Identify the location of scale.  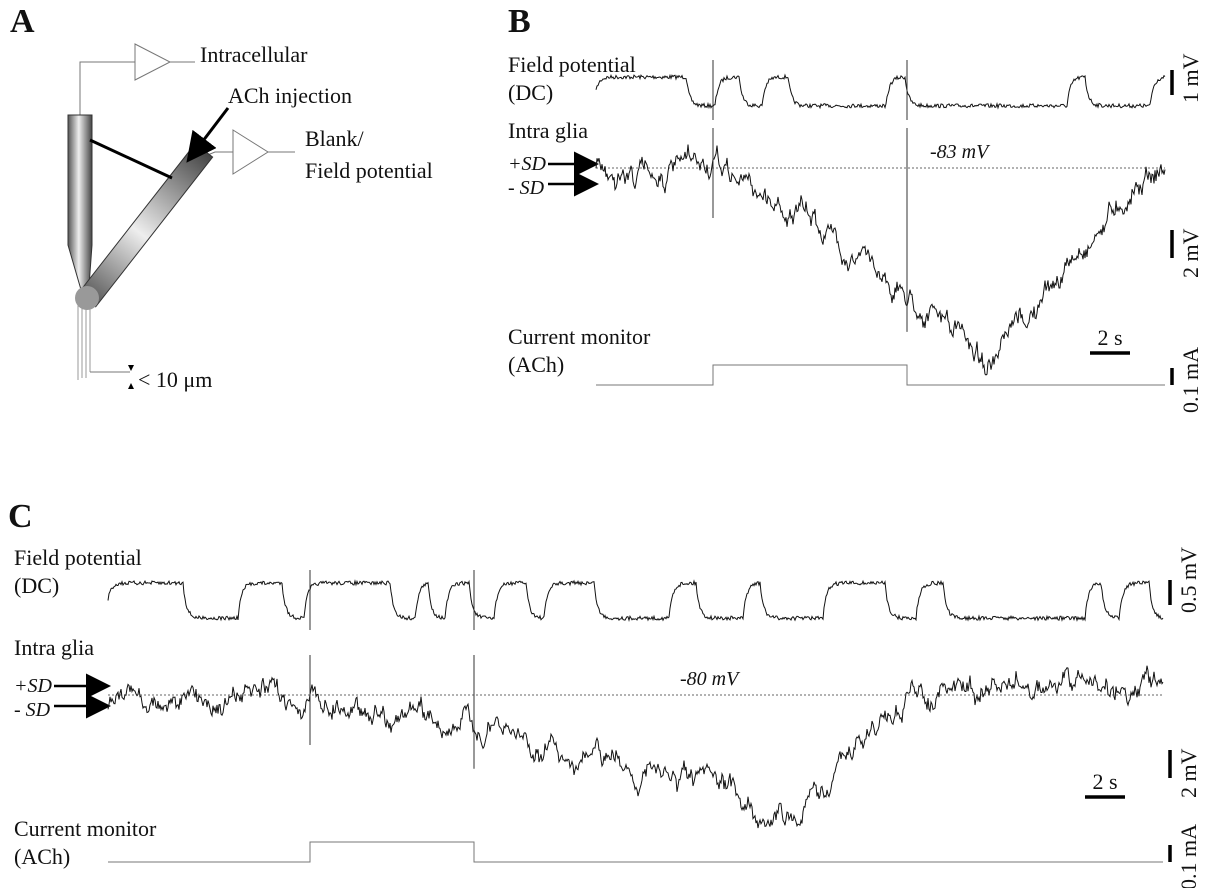
(131, 377).